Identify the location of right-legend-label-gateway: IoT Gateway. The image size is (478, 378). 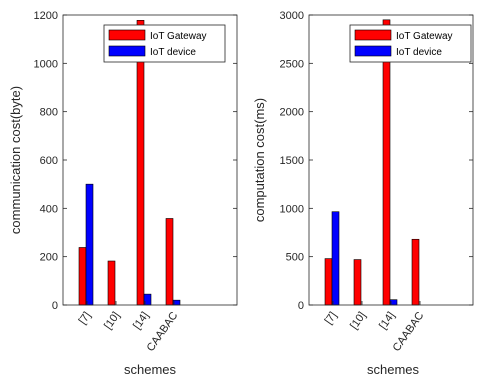
(424, 36).